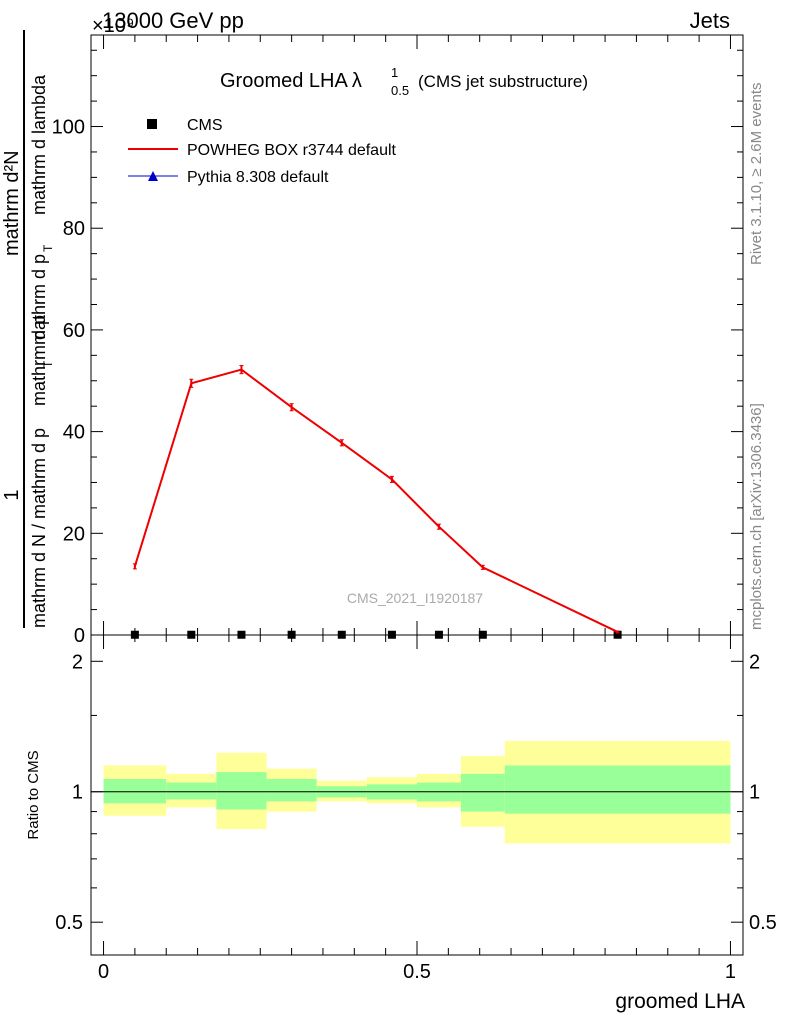  Describe the element at coordinates (12, 494) in the screenshot. I see `ylabel-lower-num: 1` at that location.